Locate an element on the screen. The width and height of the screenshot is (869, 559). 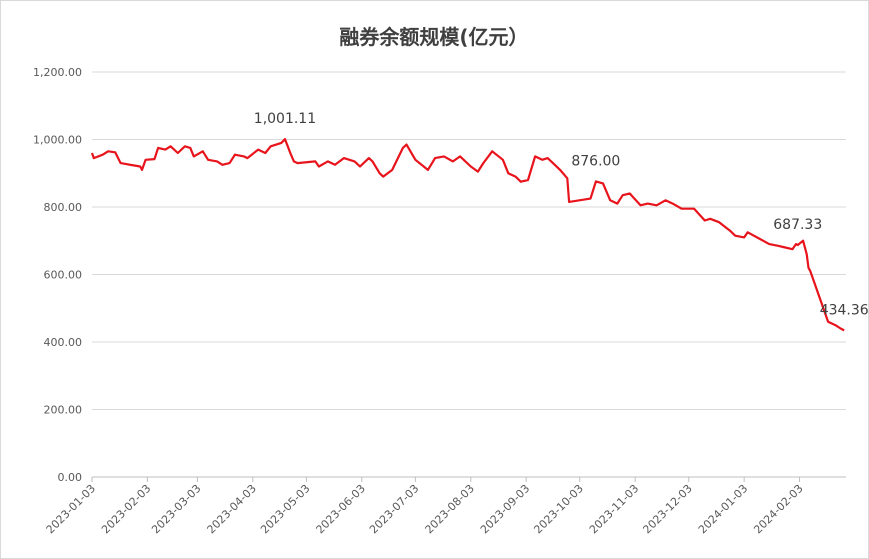
value-label: 434.36 is located at coordinates (844, 310).